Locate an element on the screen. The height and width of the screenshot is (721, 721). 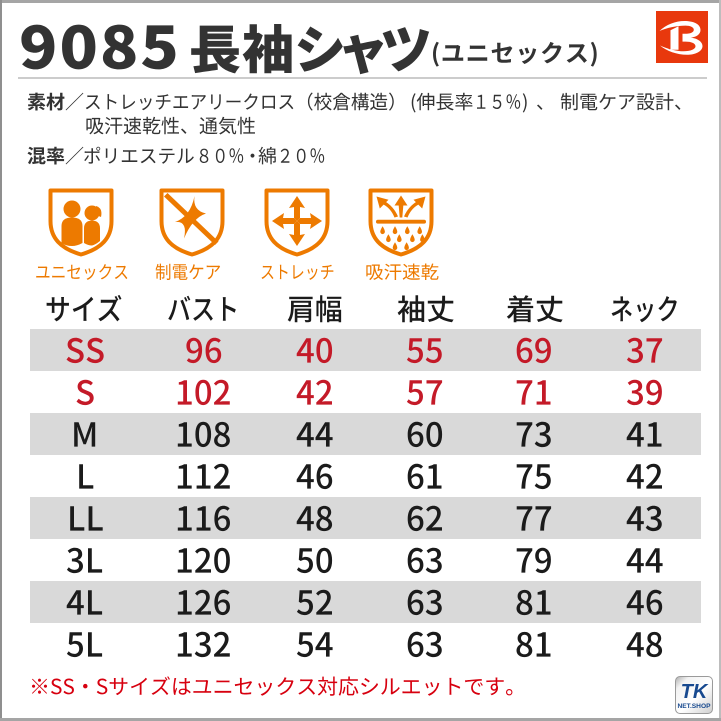
svg-text: NET.SHOP is located at coordinates (695, 706).